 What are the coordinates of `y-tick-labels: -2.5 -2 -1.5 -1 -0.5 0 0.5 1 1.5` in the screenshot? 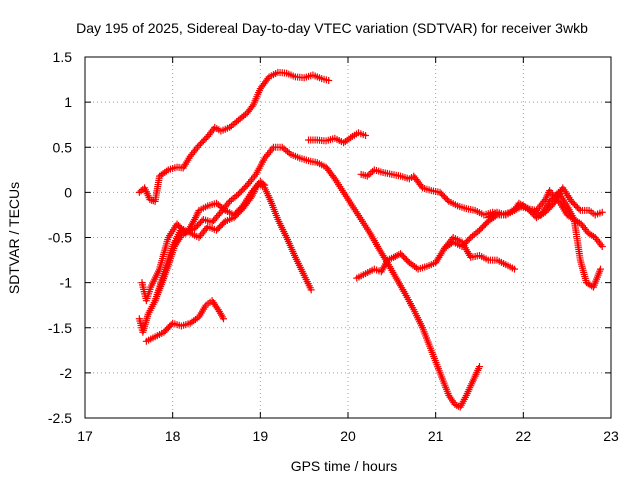 It's located at (60, 237).